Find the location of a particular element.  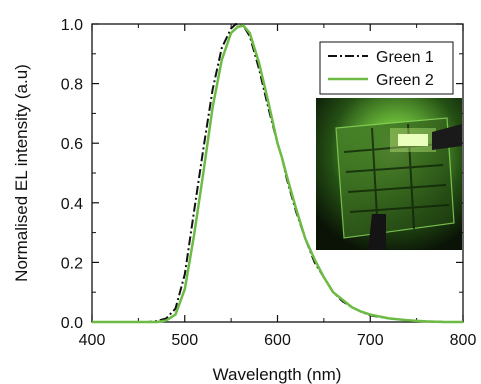

legend-box is located at coordinates (386, 68).